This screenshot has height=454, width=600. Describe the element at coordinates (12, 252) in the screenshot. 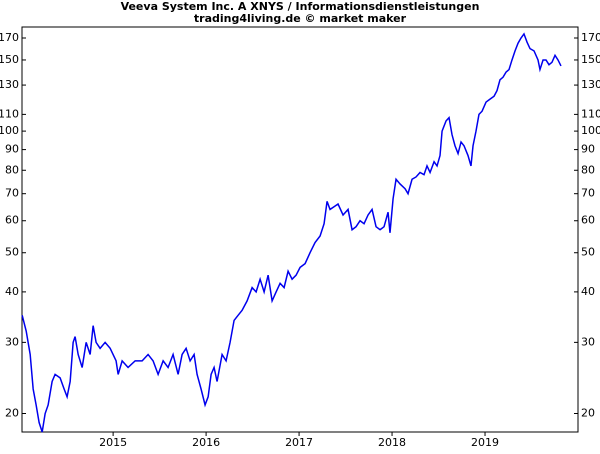

I see `y-tick-label: 50` at that location.